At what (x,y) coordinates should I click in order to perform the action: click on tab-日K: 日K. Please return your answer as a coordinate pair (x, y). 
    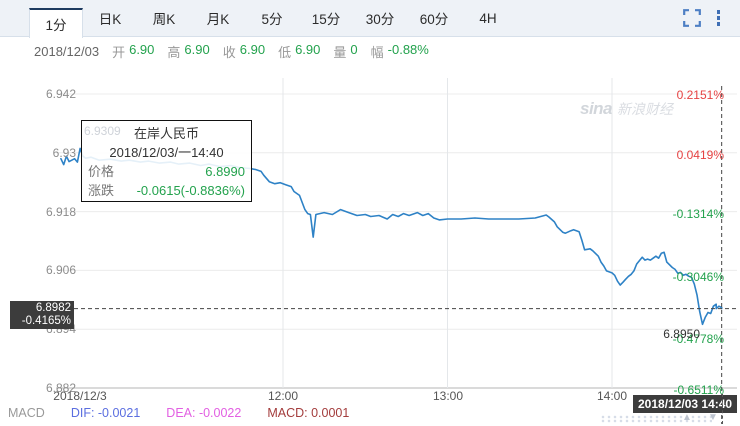
    Looking at the image, I should click on (110, 19).